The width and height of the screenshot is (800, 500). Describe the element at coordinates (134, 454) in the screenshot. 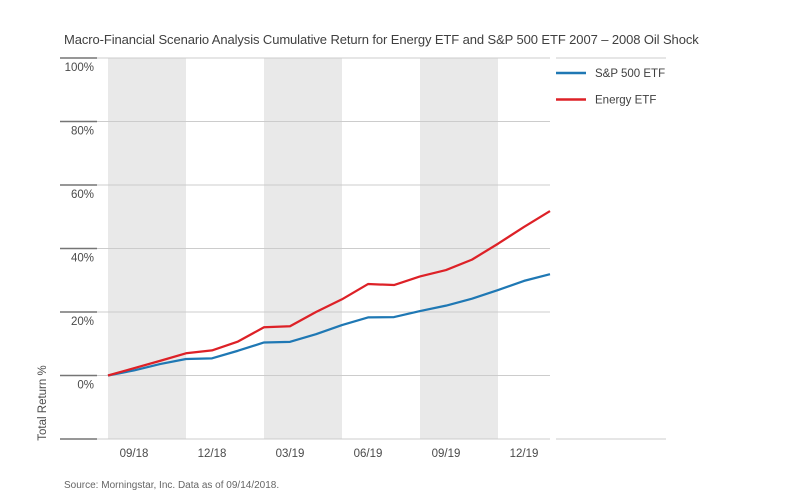

I see `x-tick-label: 09/18` at that location.